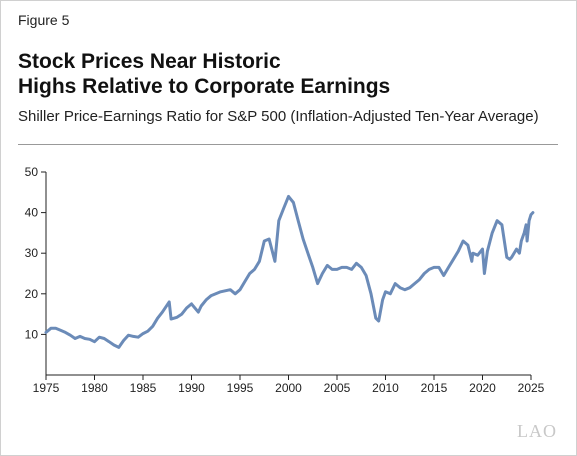 The height and width of the screenshot is (456, 577). Describe the element at coordinates (46, 388) in the screenshot. I see `x-tick-label: 1975` at that location.